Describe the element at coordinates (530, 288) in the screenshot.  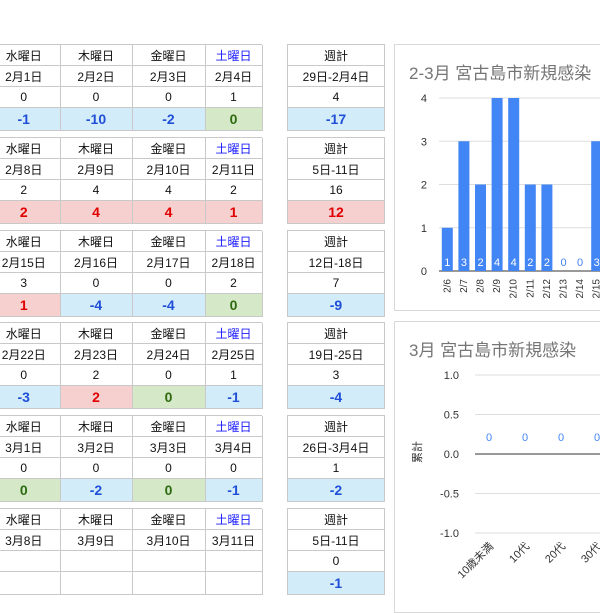
I see `x-tick-label: 2/11` at that location.